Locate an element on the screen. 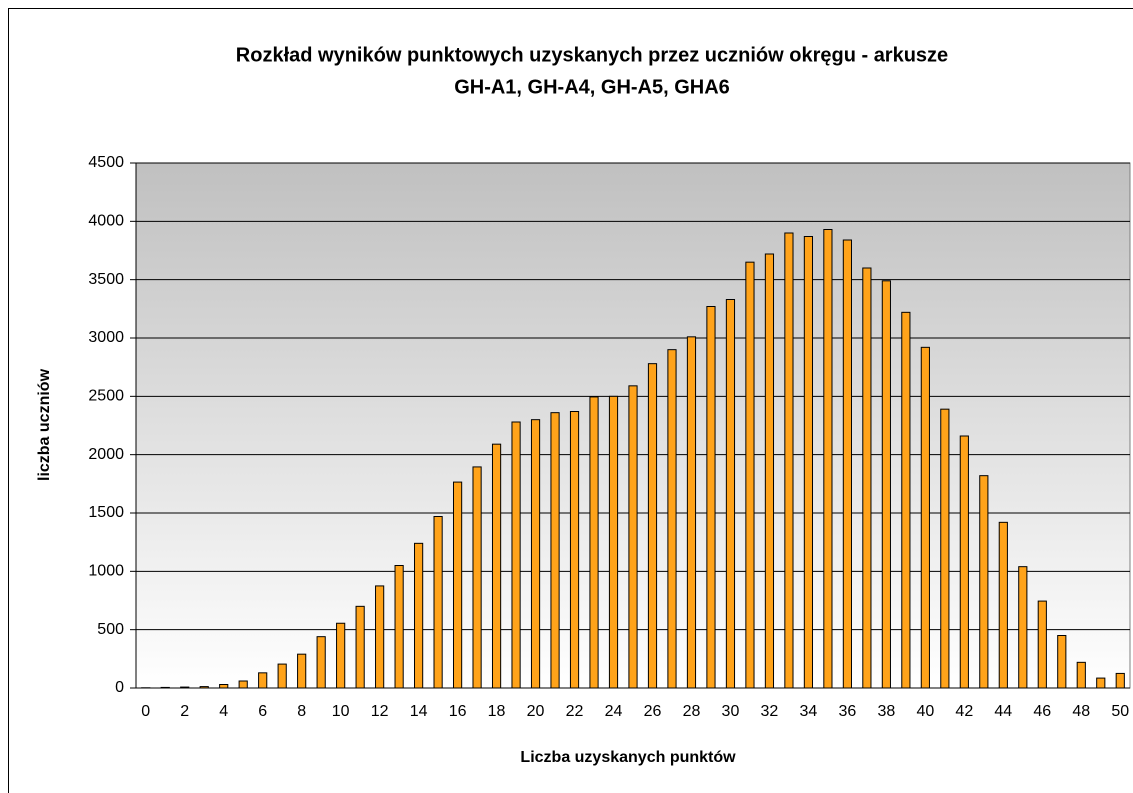 Image resolution: width=1133 pixels, height=793 pixels. y-tick-label: 4500 is located at coordinates (106, 162).